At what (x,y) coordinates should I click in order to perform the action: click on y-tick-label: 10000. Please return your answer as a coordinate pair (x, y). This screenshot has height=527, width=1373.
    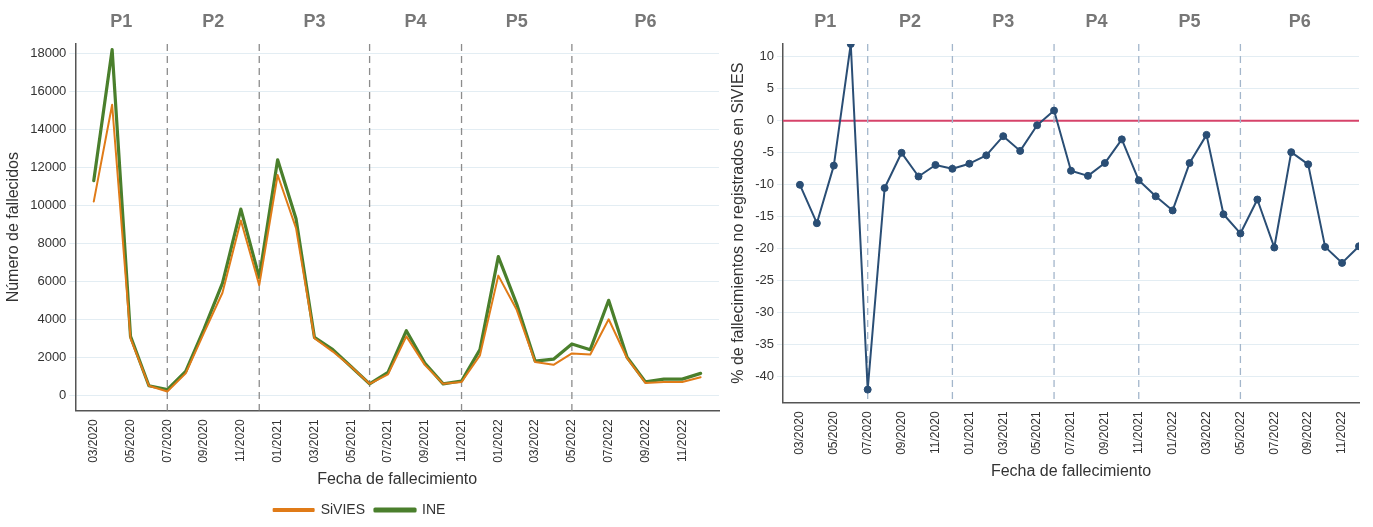
    Looking at the image, I should click on (48, 204).